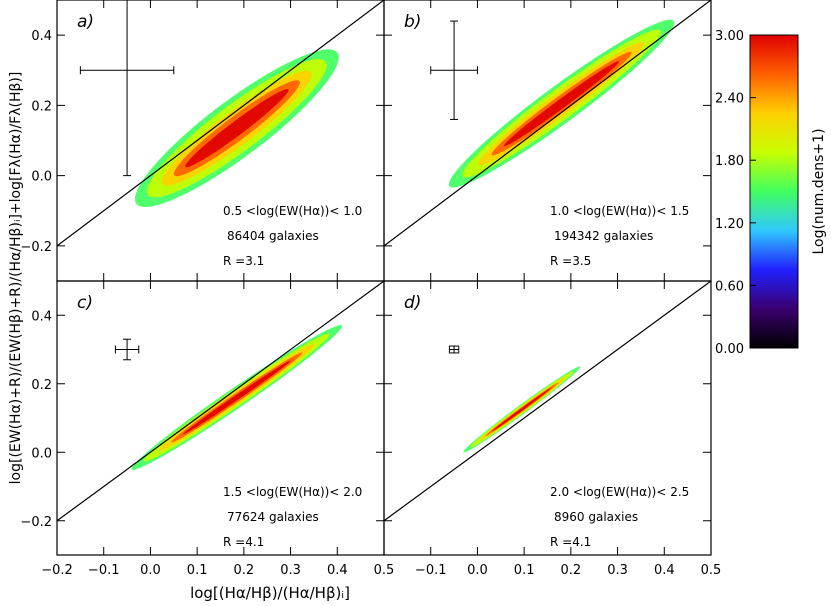 This screenshot has width=831, height=606. I want to click on colorbar-tick-label: 0.00, so click(729, 349).